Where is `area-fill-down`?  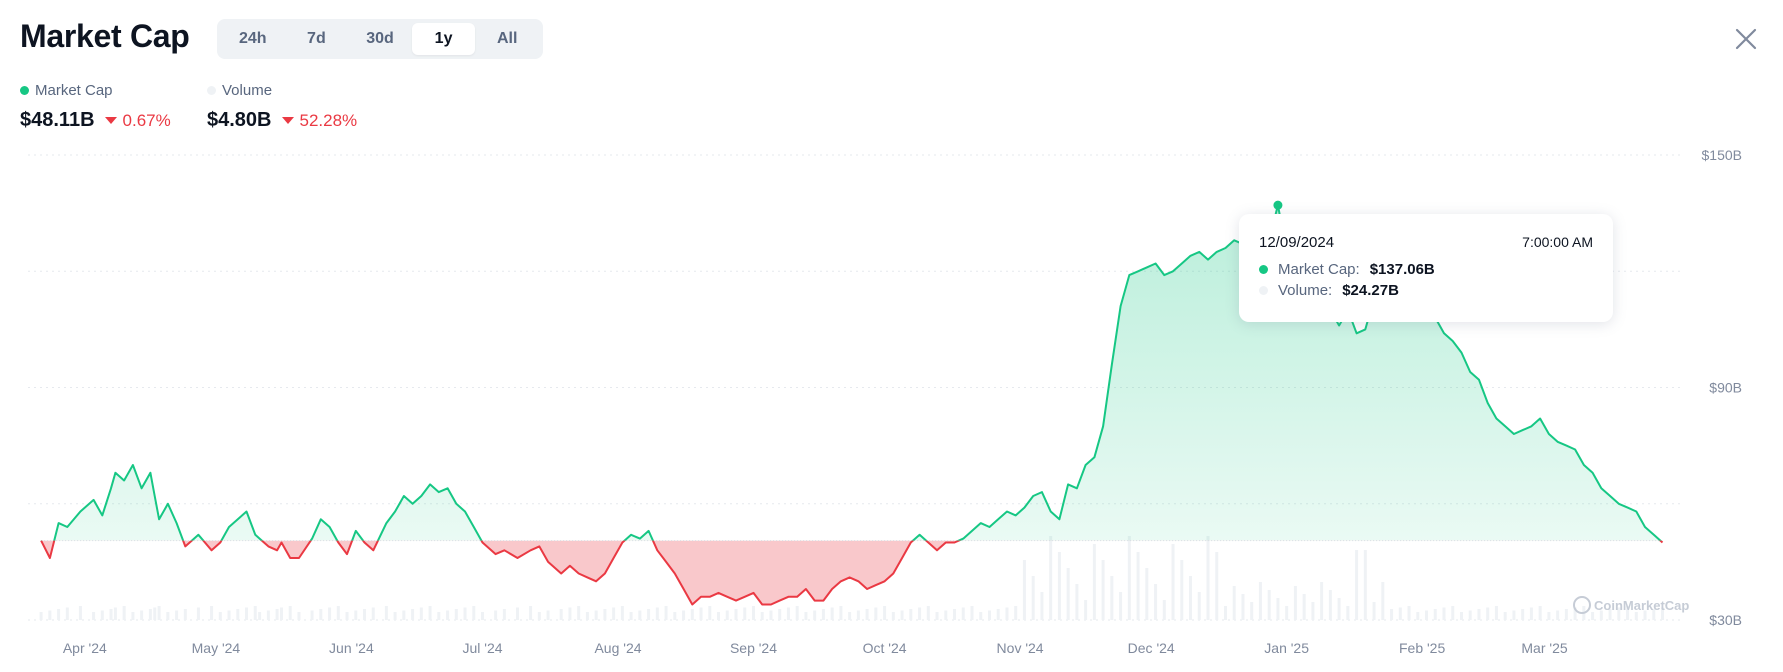
area-fill-down is located at coordinates (852, 572).